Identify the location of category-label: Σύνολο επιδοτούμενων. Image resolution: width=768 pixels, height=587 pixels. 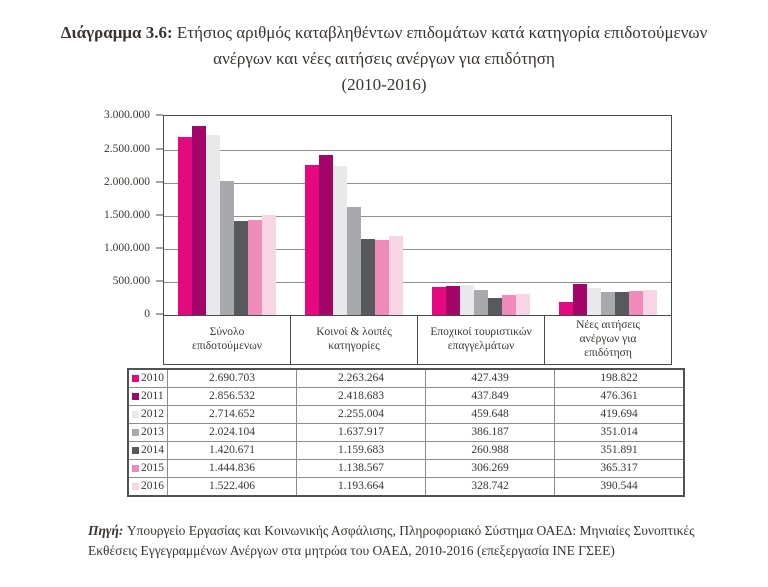
(227, 339).